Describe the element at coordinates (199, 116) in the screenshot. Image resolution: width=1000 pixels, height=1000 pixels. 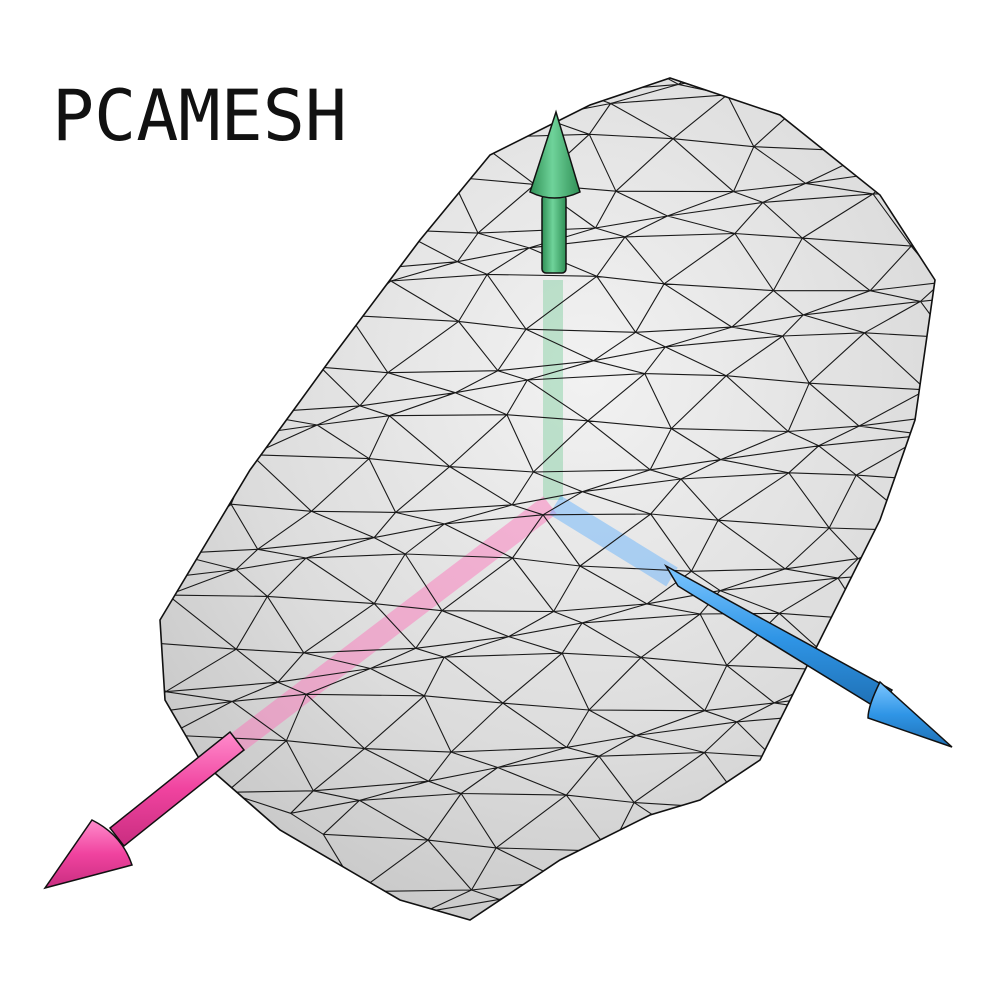
I see `title: PCAMESH` at that location.